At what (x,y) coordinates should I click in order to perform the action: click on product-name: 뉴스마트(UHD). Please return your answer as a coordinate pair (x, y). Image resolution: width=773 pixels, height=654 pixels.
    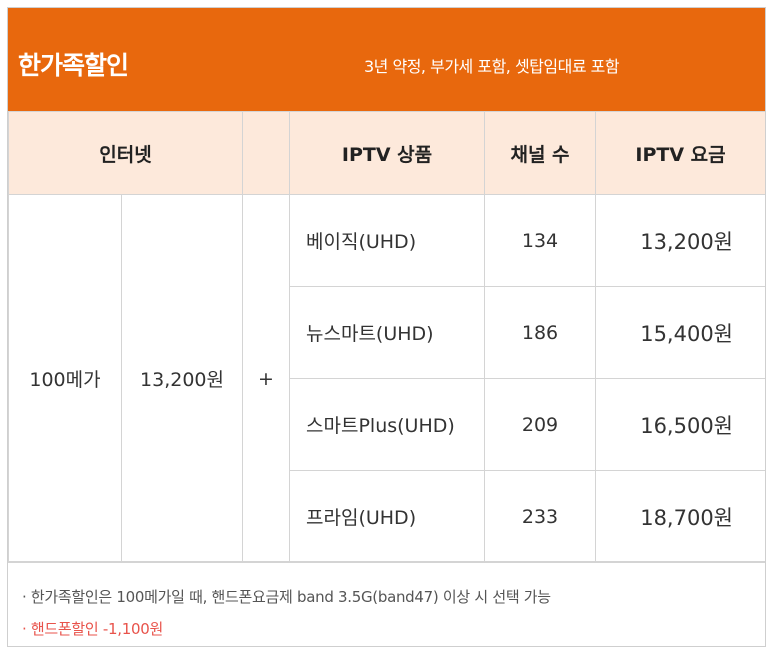
    Looking at the image, I should click on (387, 332).